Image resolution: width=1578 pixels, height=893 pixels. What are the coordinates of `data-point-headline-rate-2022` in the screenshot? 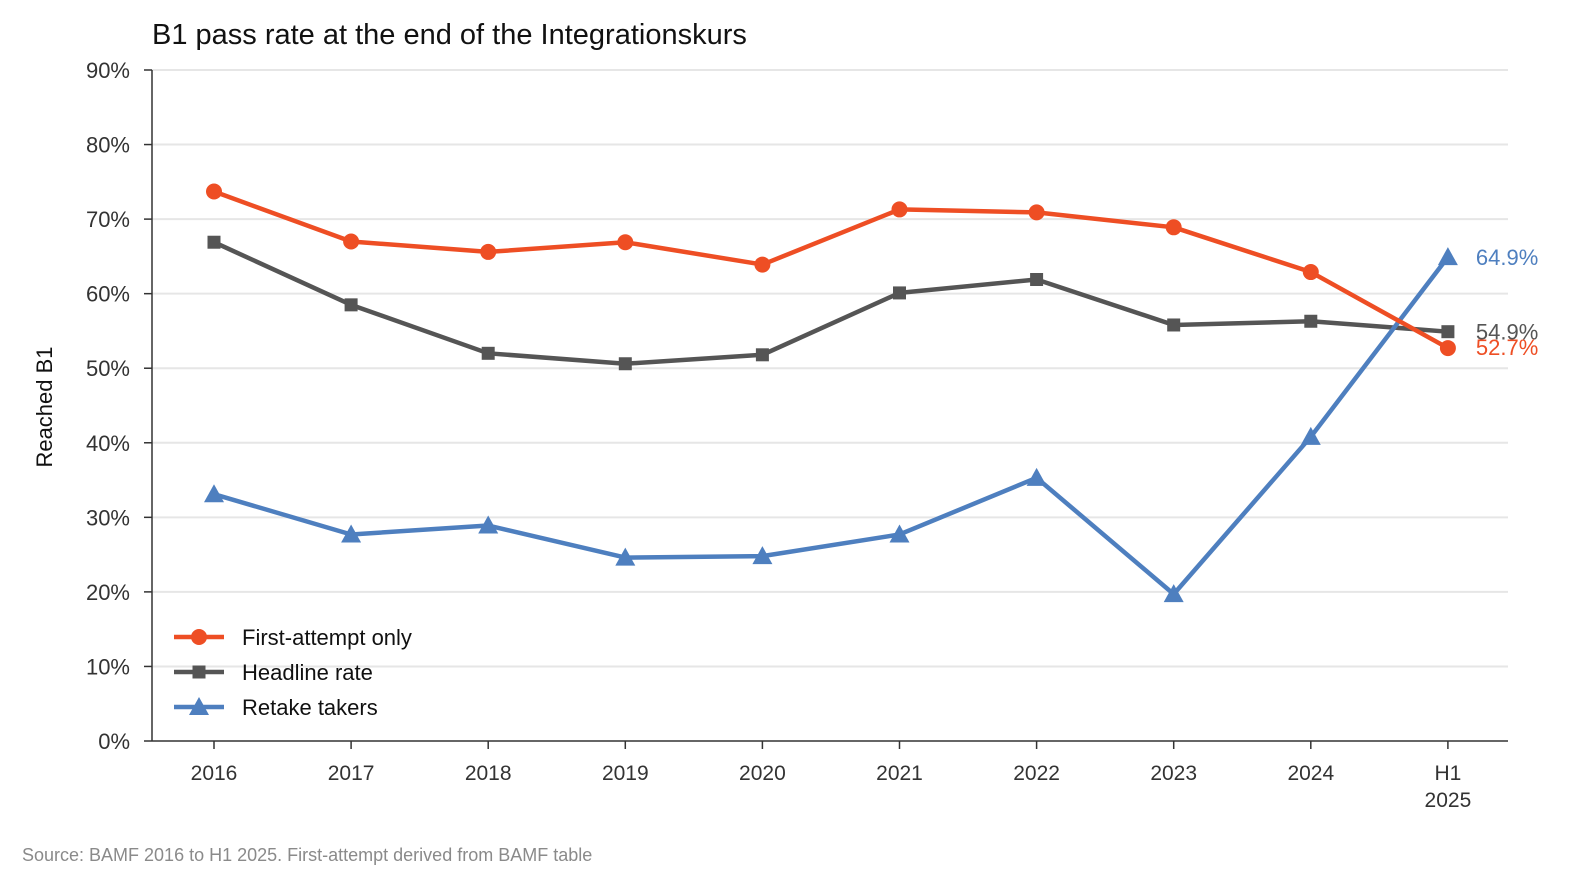 It's located at (1037, 280).